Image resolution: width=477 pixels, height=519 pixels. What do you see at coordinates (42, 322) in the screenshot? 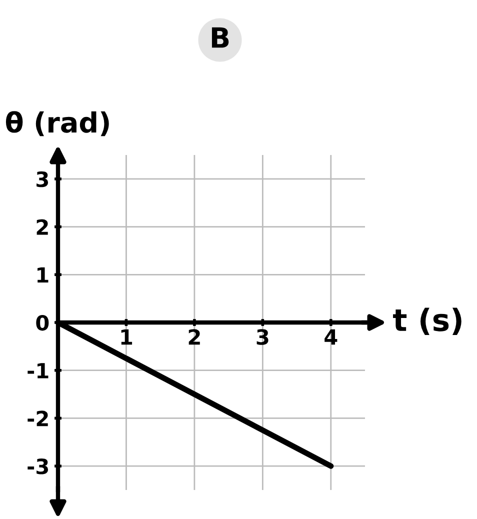
I see `y-tick-label: 0` at bounding box center [42, 322].